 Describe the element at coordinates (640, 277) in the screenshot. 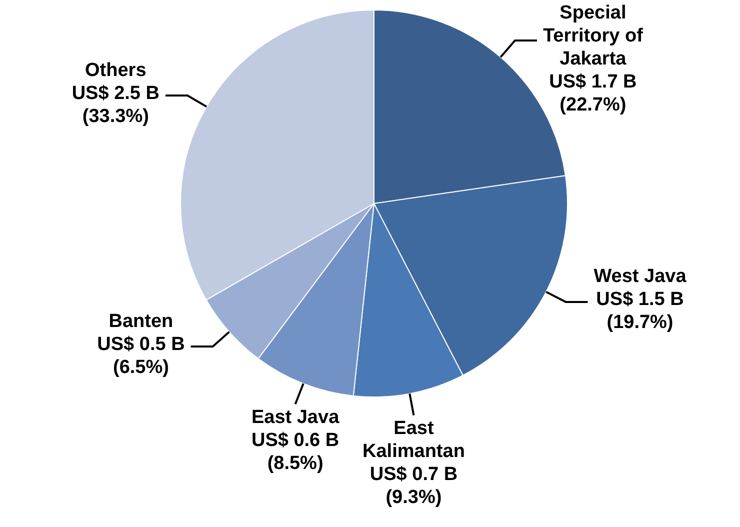

I see `slice-label: West Java` at that location.